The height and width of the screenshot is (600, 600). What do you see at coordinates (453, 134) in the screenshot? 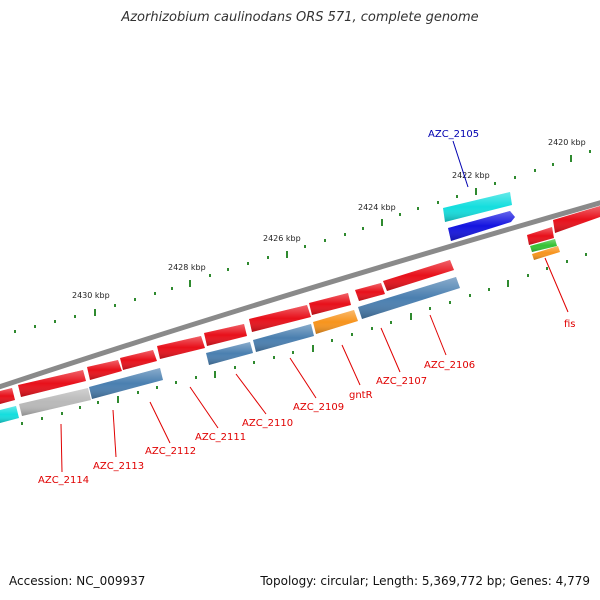
I see `gene-label: AZC_2105` at bounding box center [453, 134].